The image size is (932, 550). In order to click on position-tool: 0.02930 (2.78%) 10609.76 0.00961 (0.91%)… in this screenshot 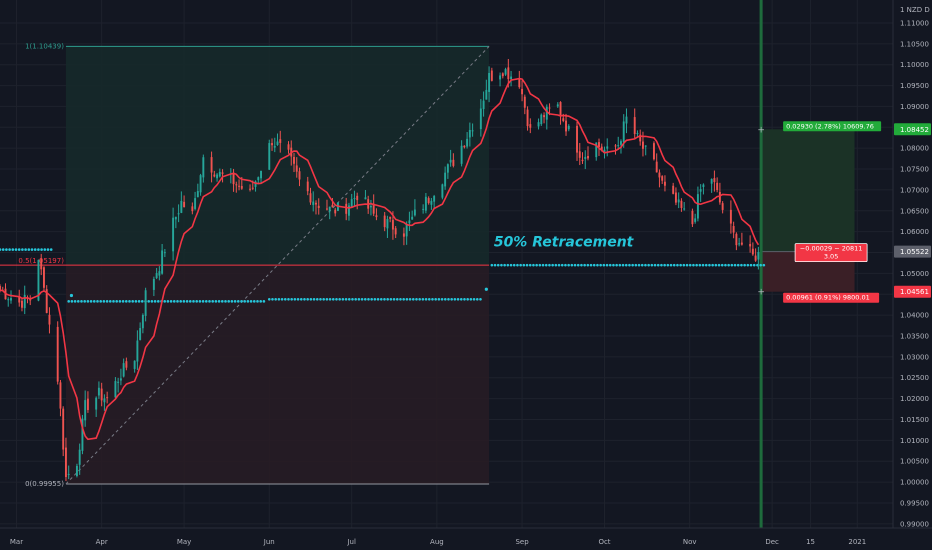, I will do `click(819, 212)`.